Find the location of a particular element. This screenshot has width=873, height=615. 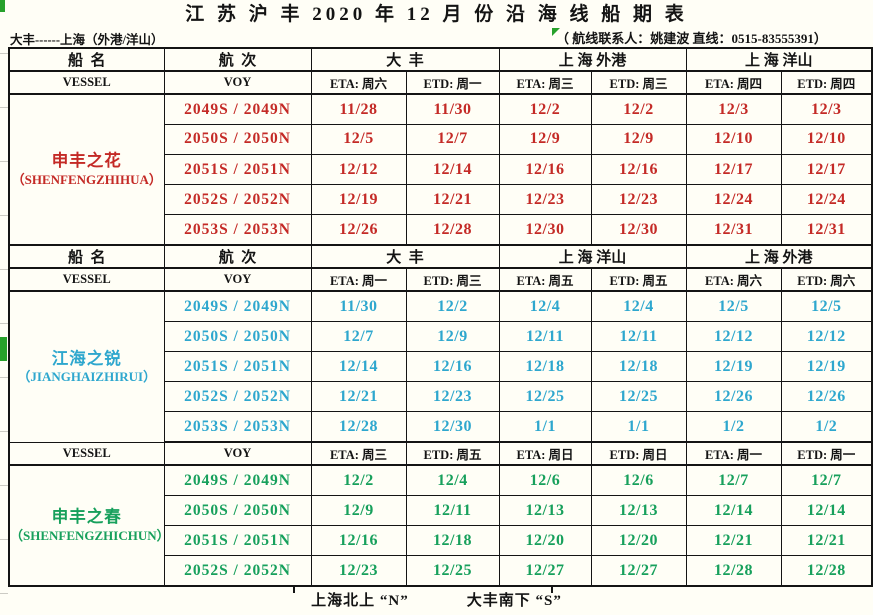

vessel-name-cell: 申丰之花 （SHENFENGZHIHUA） is located at coordinates (86, 169).